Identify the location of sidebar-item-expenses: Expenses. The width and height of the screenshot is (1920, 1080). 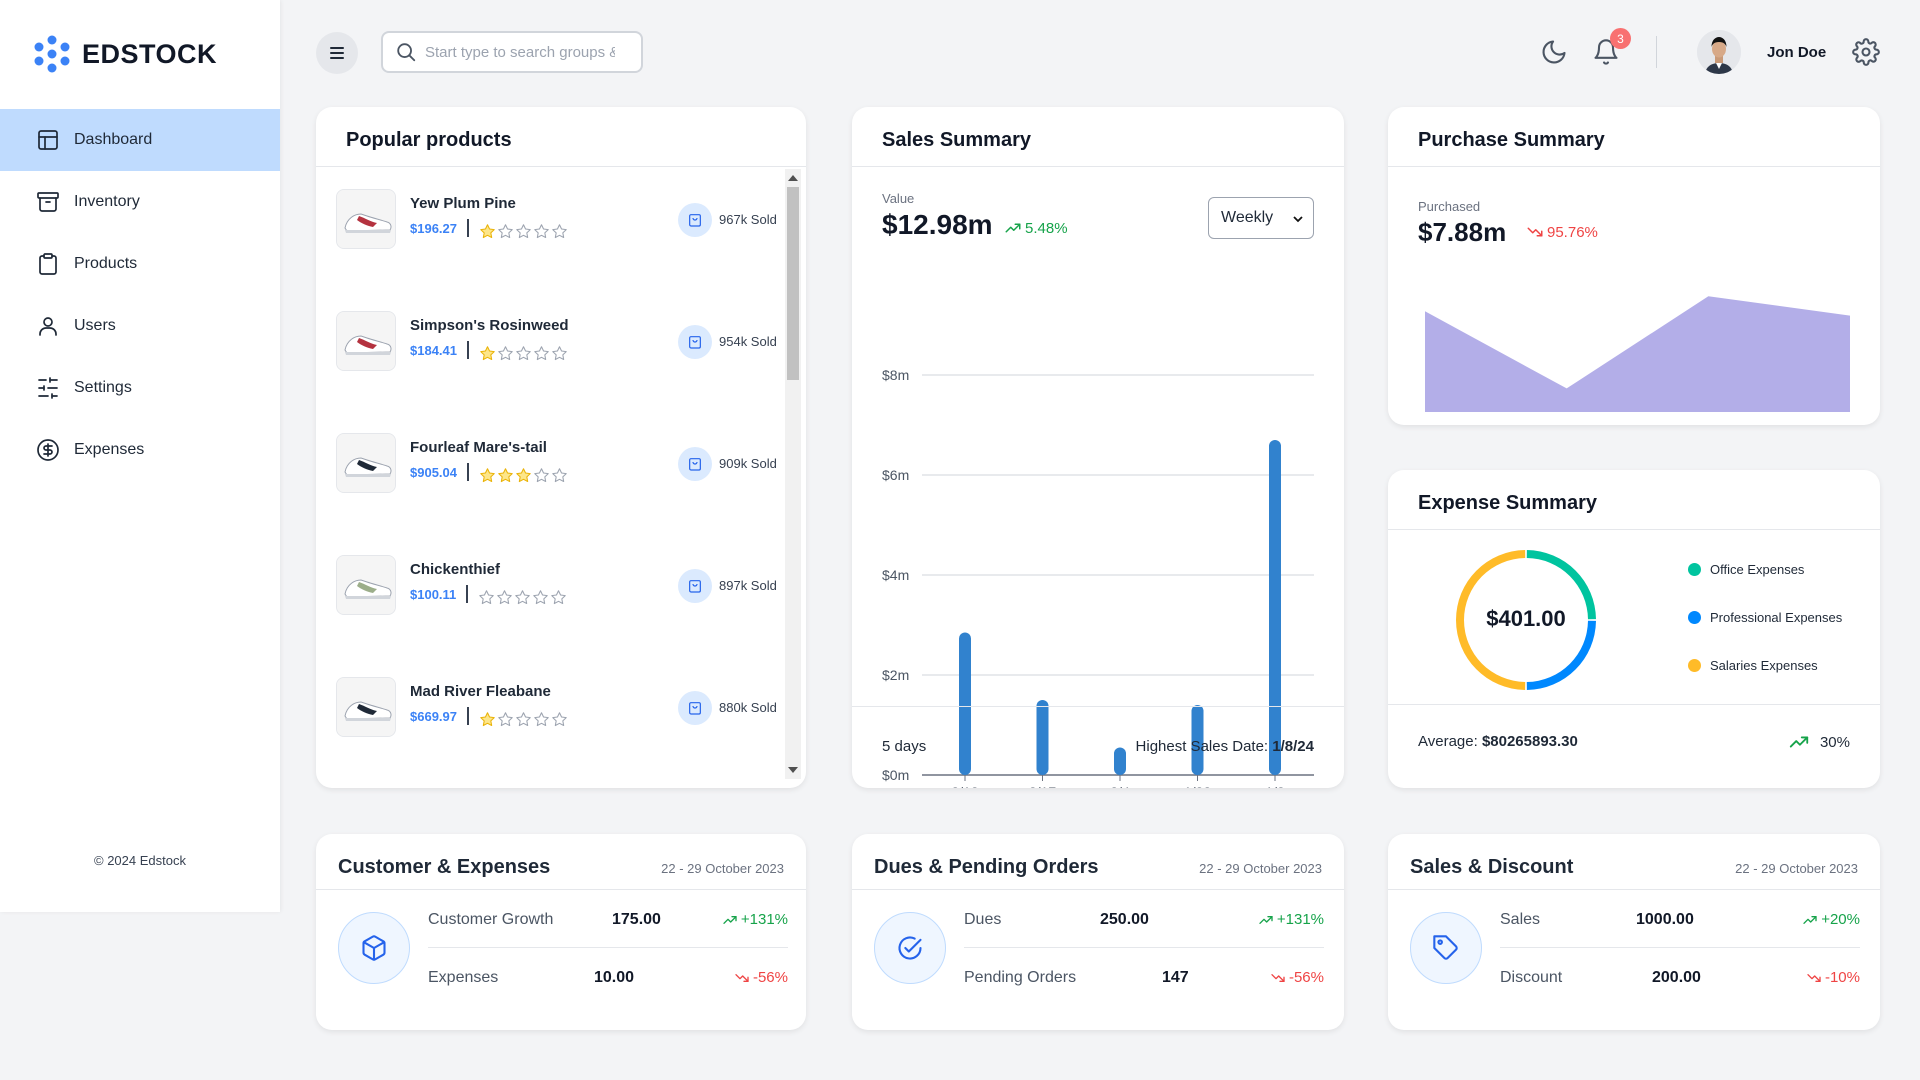
(140, 450).